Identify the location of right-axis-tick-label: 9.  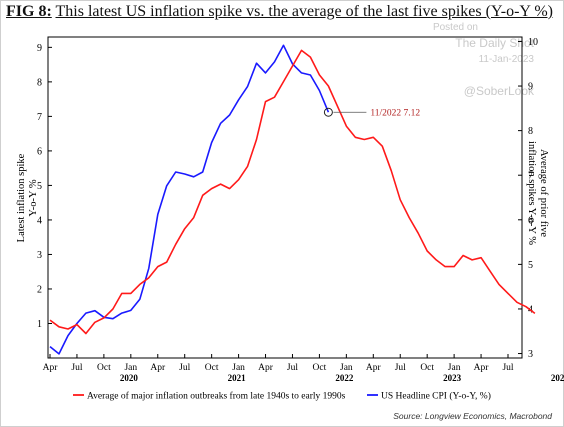
(530, 87).